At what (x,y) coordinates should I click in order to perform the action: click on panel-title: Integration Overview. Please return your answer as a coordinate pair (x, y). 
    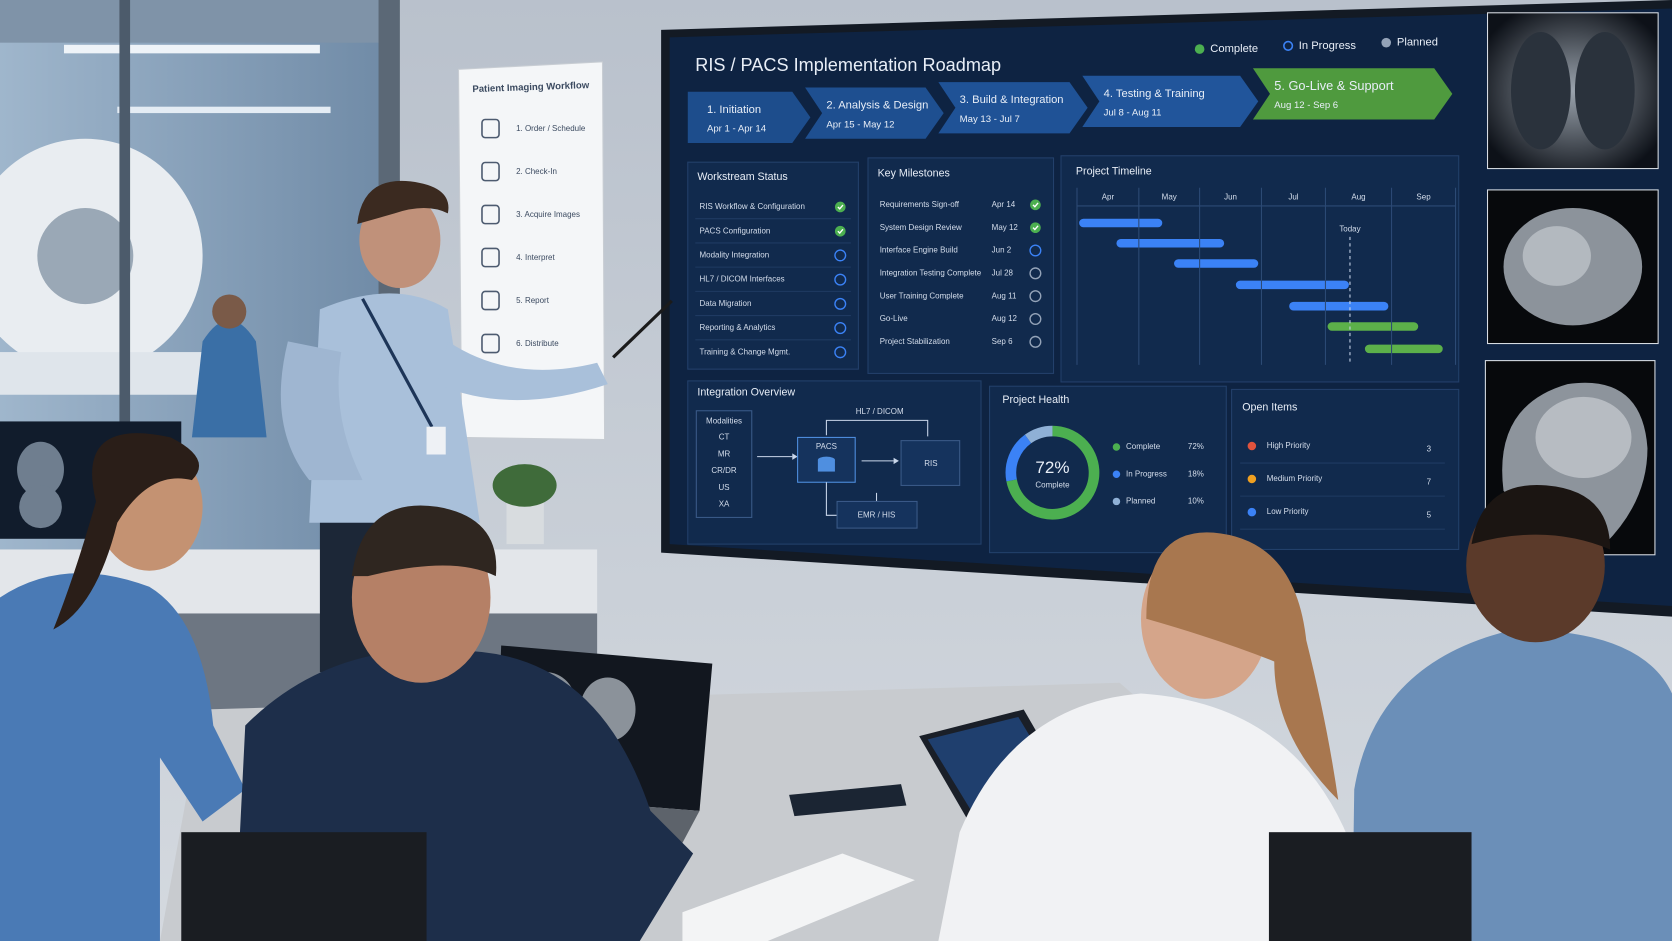
    Looking at the image, I should click on (746, 392).